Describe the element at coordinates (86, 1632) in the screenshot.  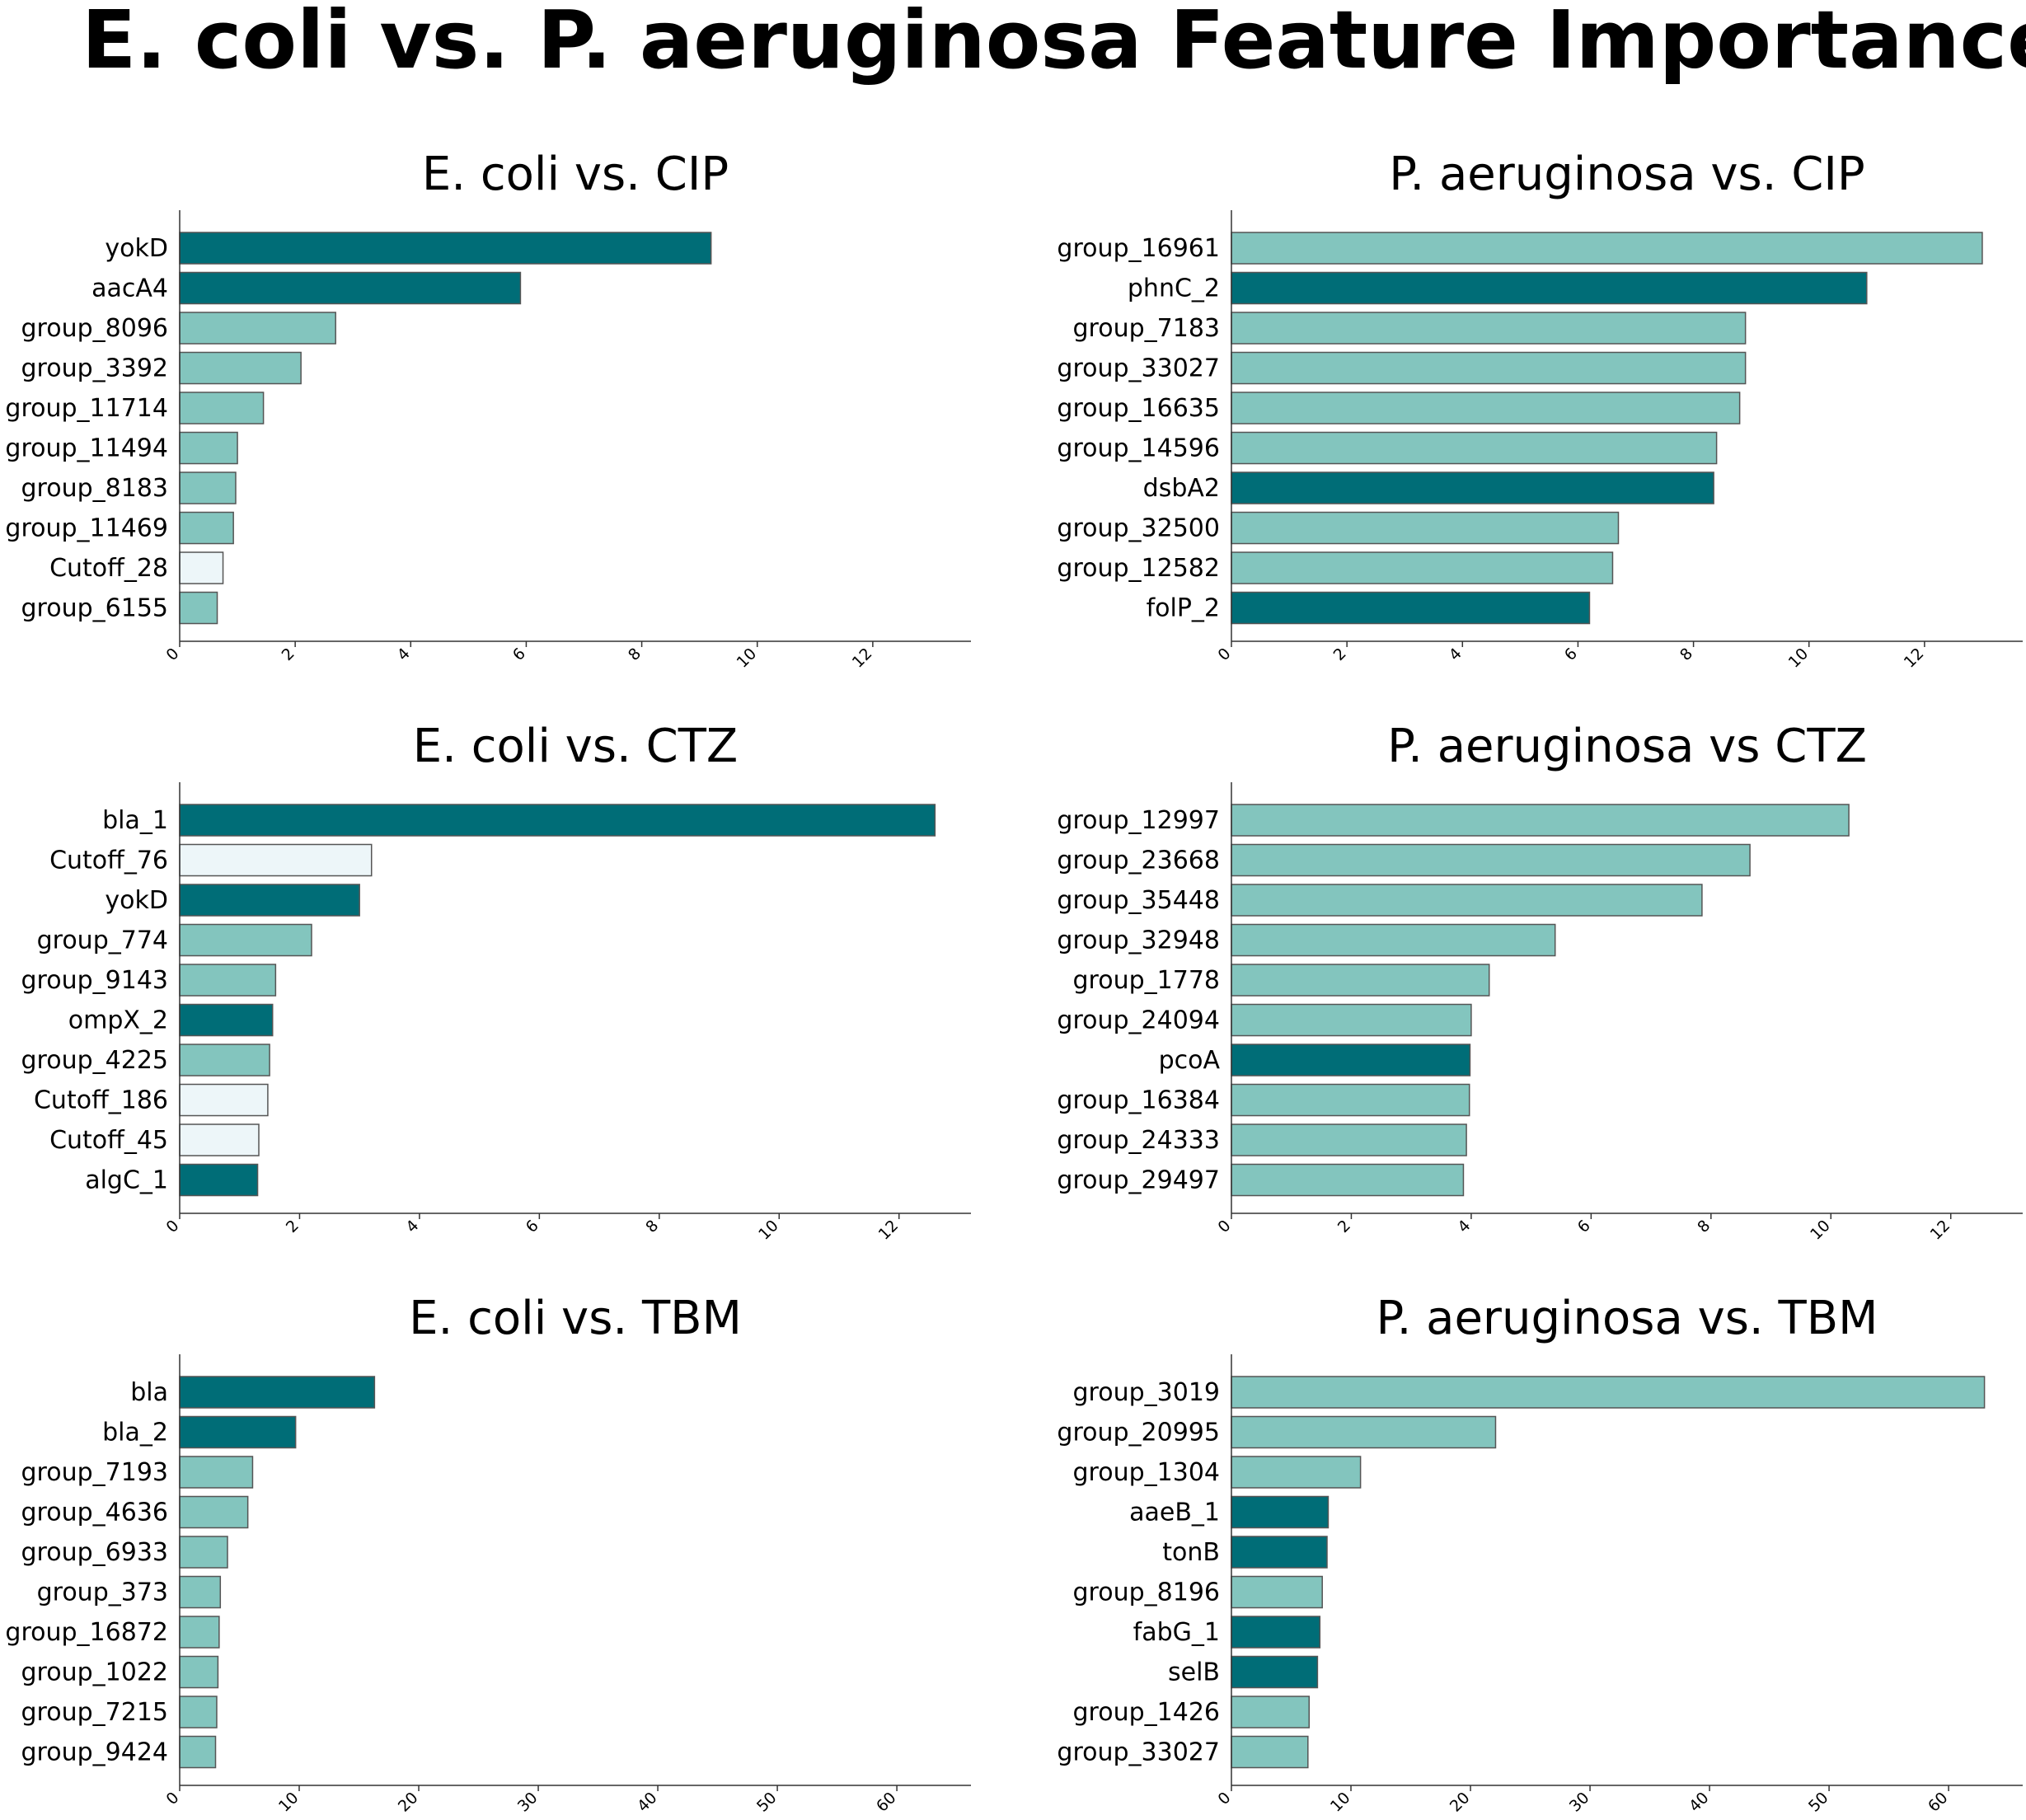
I see `category-label: group_16872` at that location.